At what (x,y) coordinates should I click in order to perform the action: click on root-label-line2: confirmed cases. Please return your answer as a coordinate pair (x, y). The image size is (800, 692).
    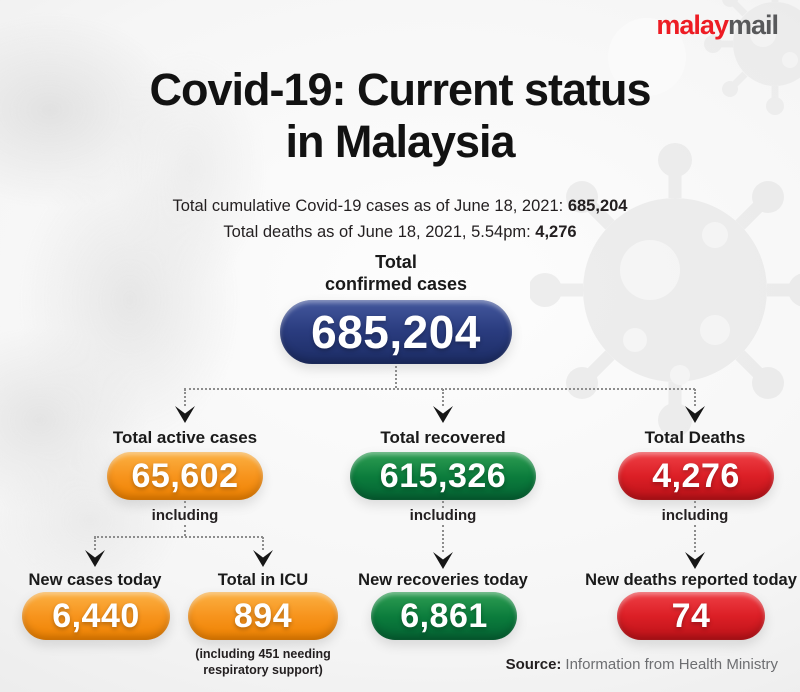
    Looking at the image, I should click on (396, 283).